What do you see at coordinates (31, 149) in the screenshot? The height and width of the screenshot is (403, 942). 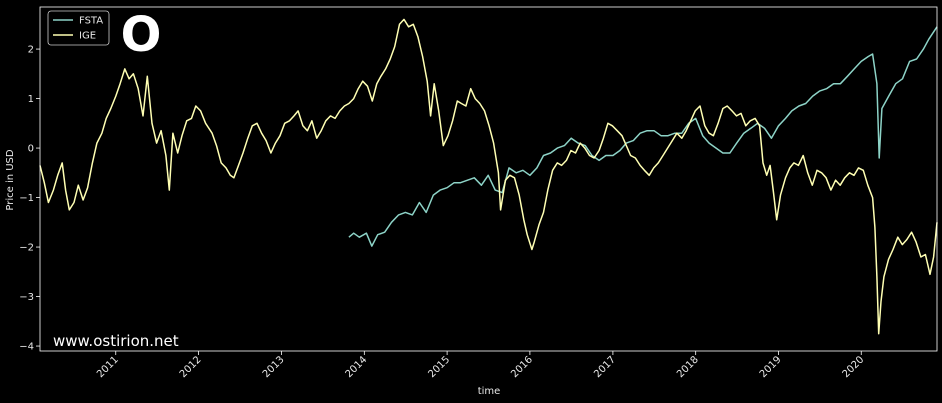 I see `y-tick-label: 0` at bounding box center [31, 149].